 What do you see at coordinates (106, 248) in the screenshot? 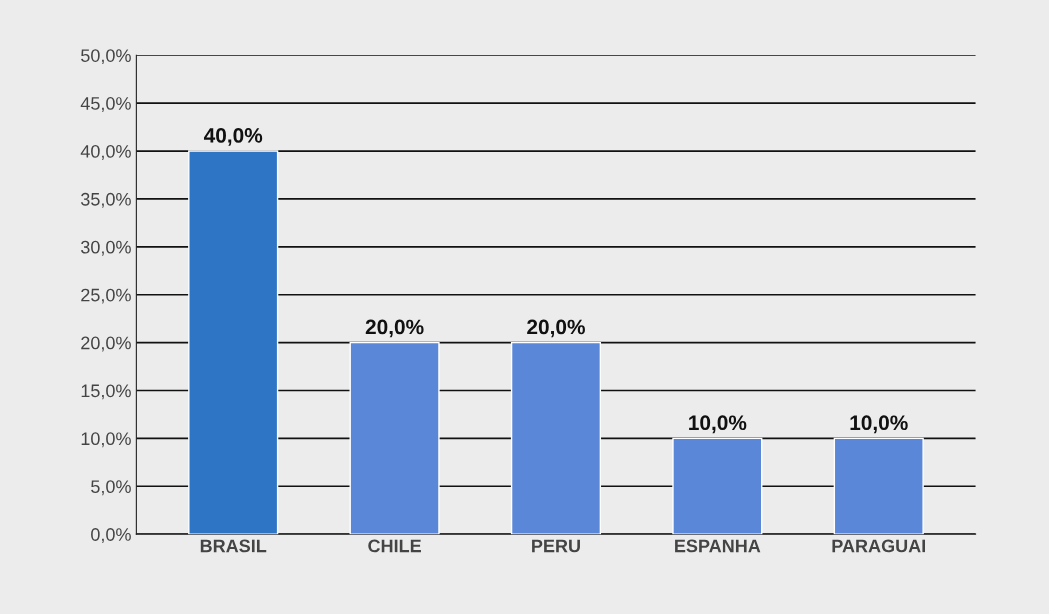
I see `y-tick-label: 30,0%` at bounding box center [106, 248].